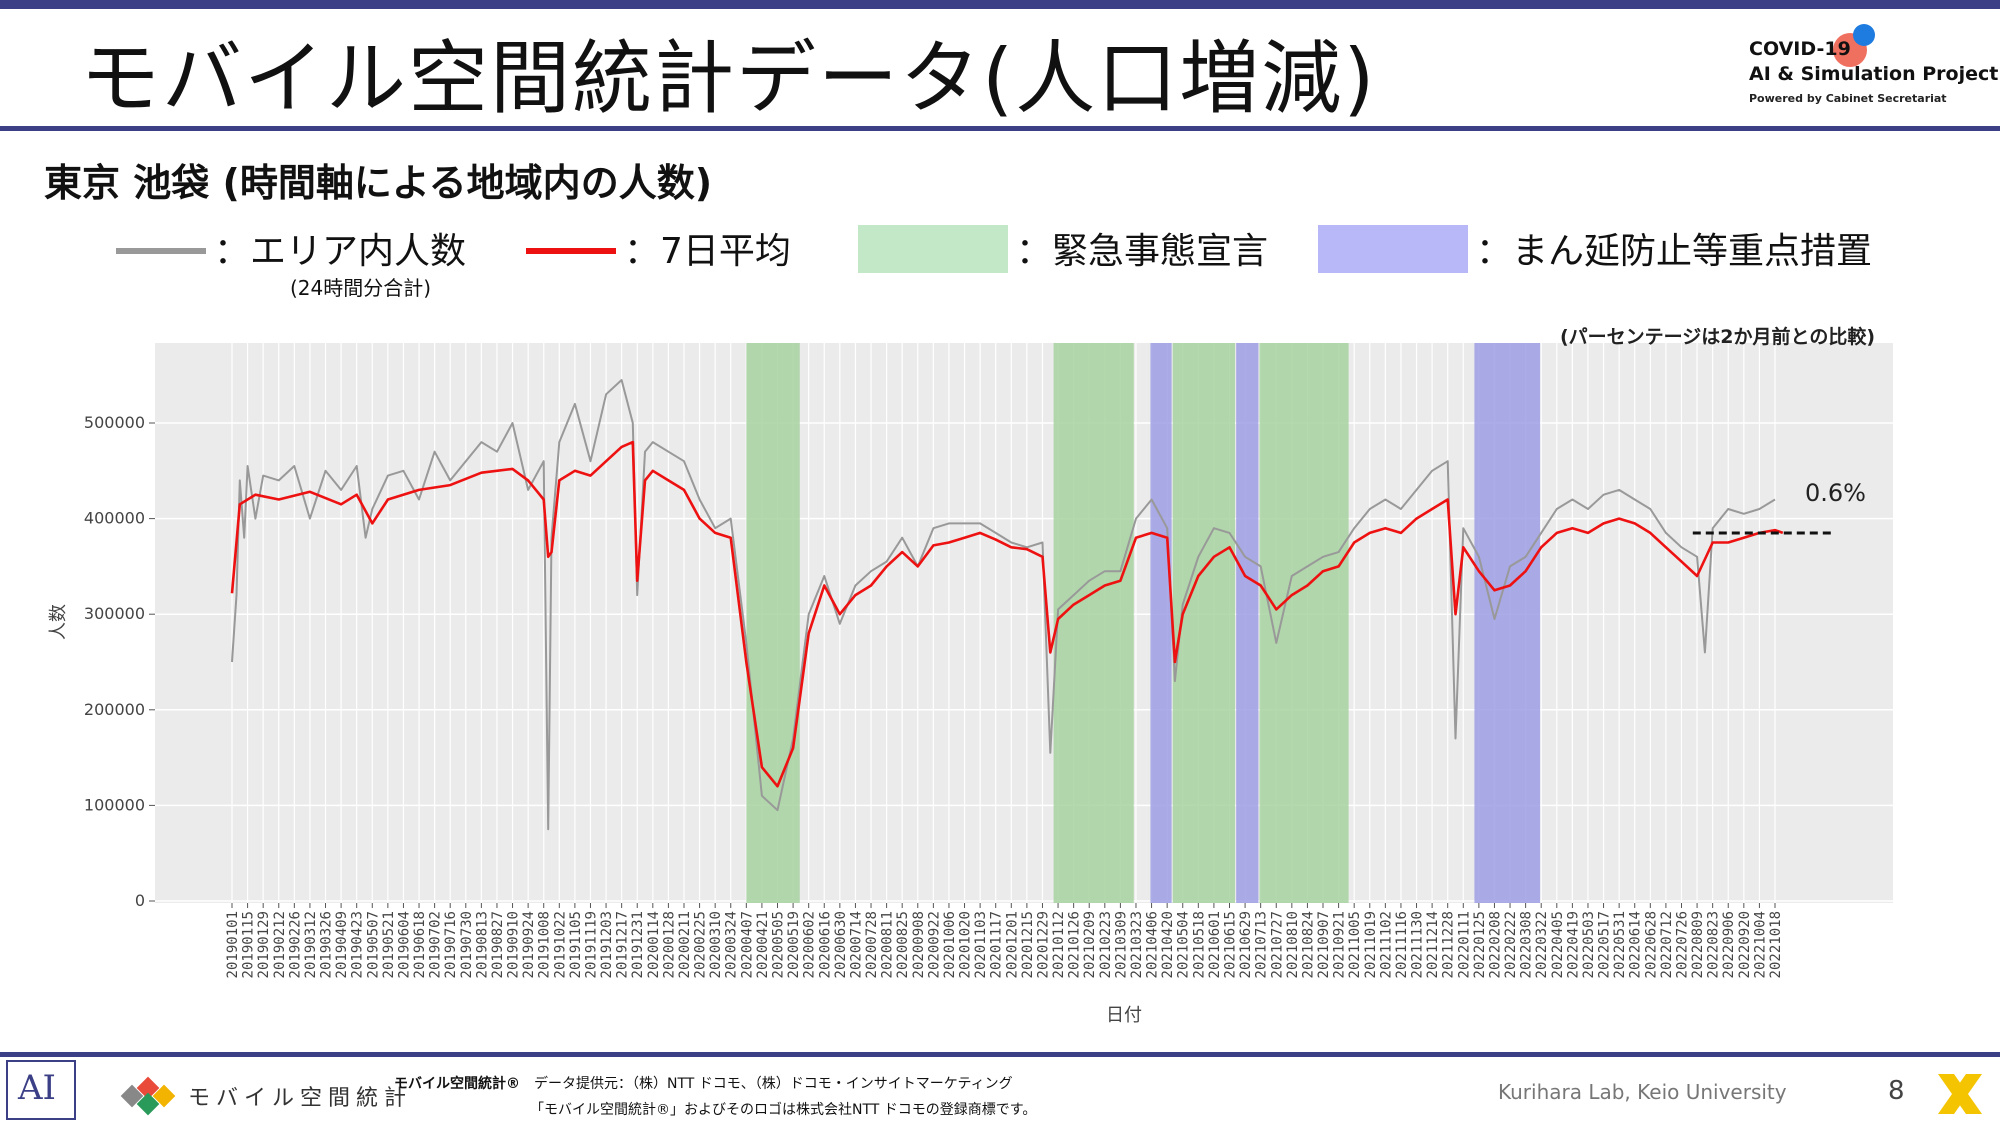 The image size is (2000, 1125). I want to click on x-tick-label: 20220809, so click(1698, 944).